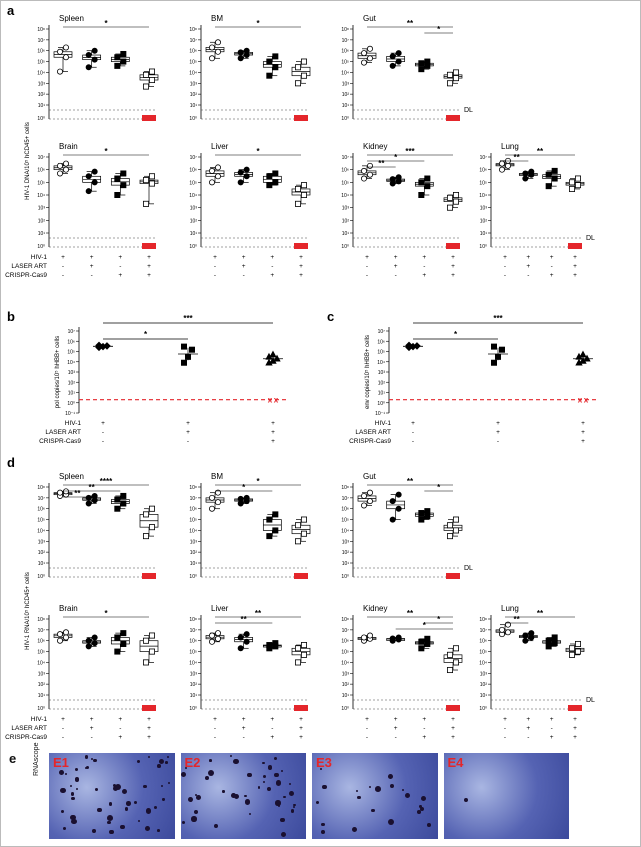 The height and width of the screenshot is (847, 641). I want to click on a-lung-condition-symbol: +, so click(575, 266).